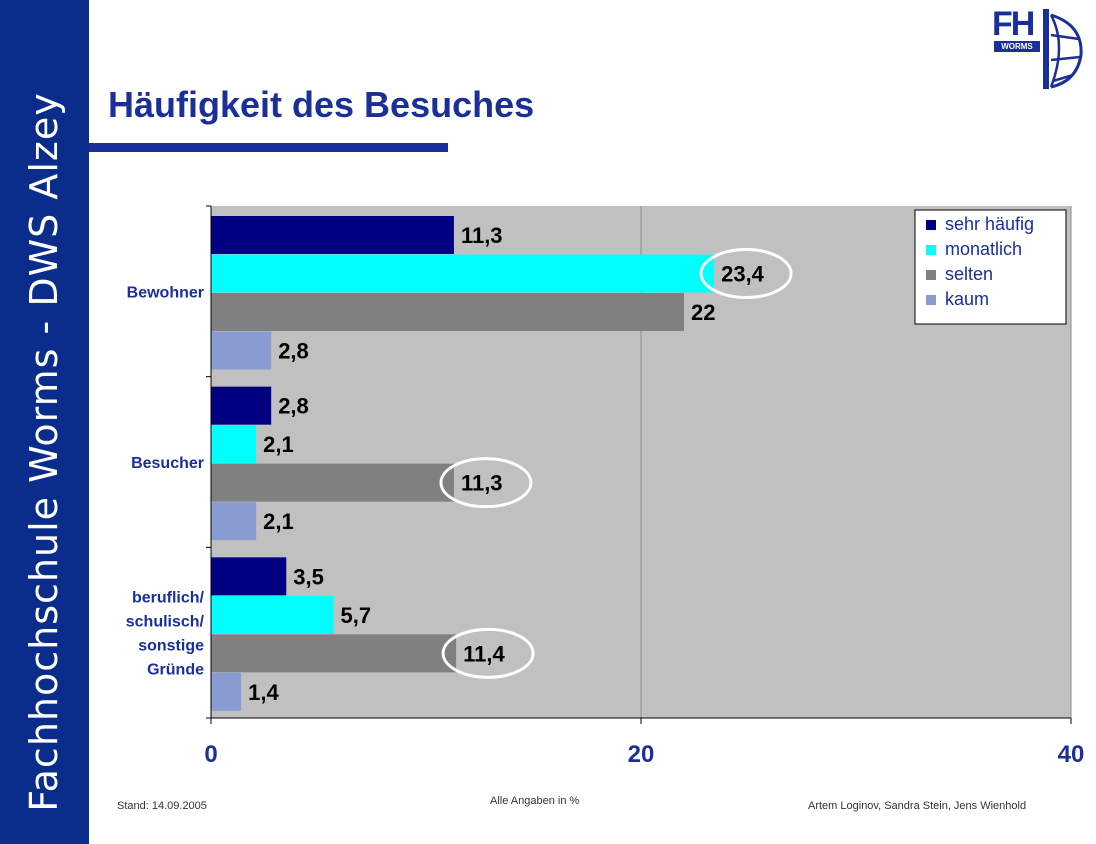  Describe the element at coordinates (44, 422) in the screenshot. I see `sidebar: Fachhochschule Worms - DWS Alzey` at that location.